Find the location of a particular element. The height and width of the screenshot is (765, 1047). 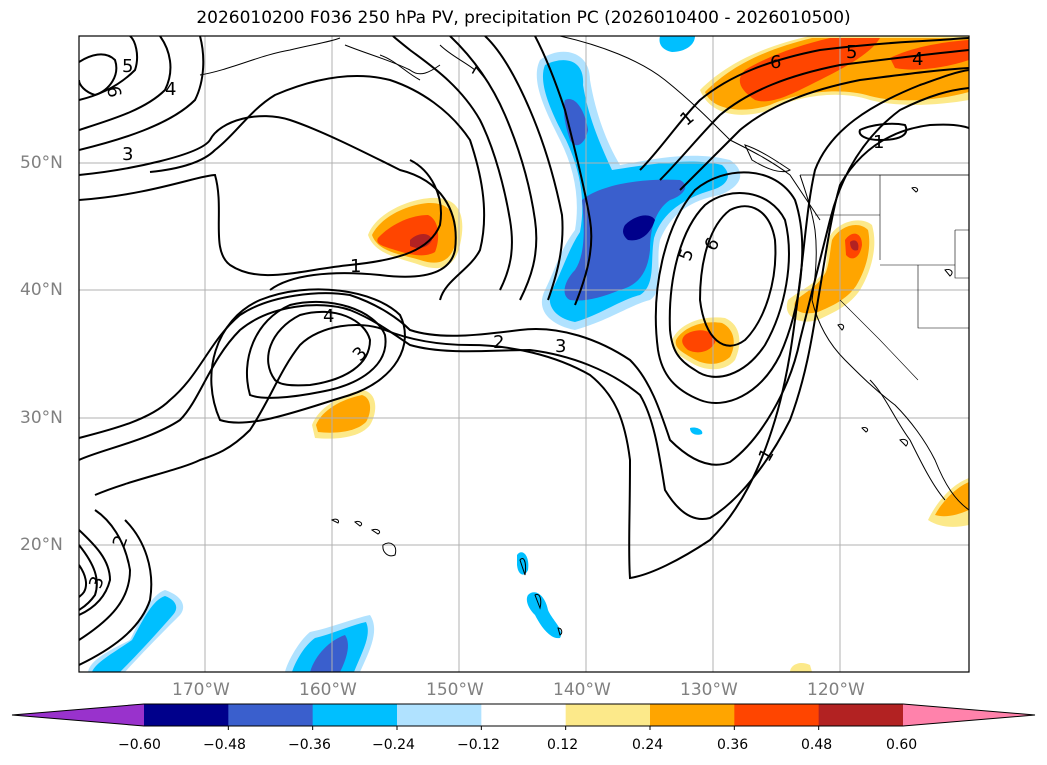

colorbar-tick-label: 0.24 is located at coordinates (648, 745).